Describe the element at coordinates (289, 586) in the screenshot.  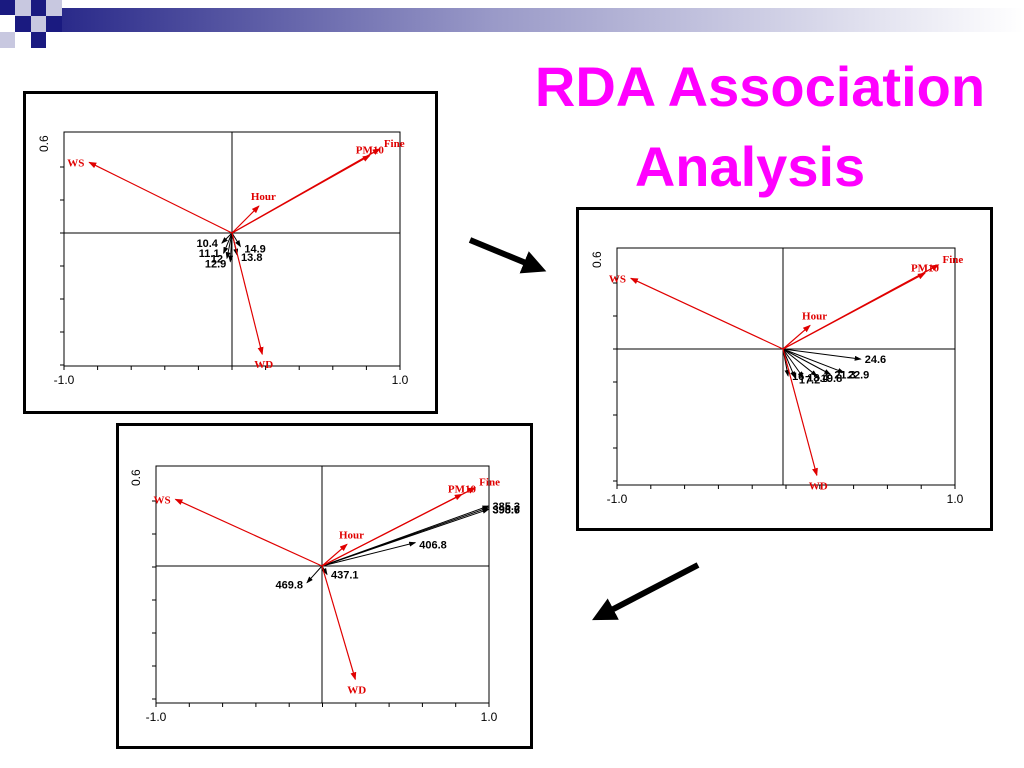
I see `sample-label: 469.8` at that location.